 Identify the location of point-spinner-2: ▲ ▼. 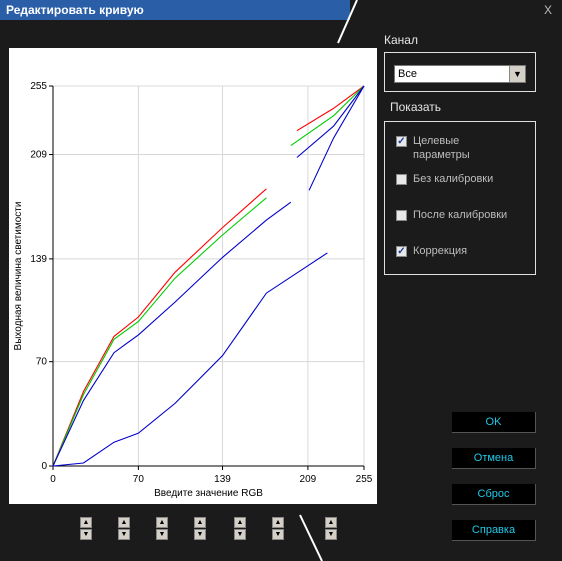
(124, 529).